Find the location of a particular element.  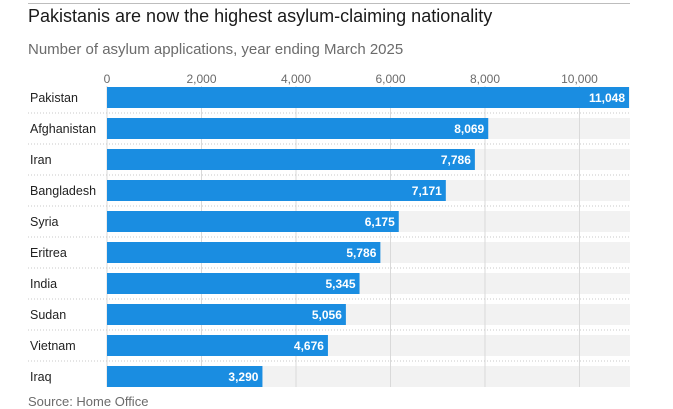

category-label: Pakistan is located at coordinates (54, 98).